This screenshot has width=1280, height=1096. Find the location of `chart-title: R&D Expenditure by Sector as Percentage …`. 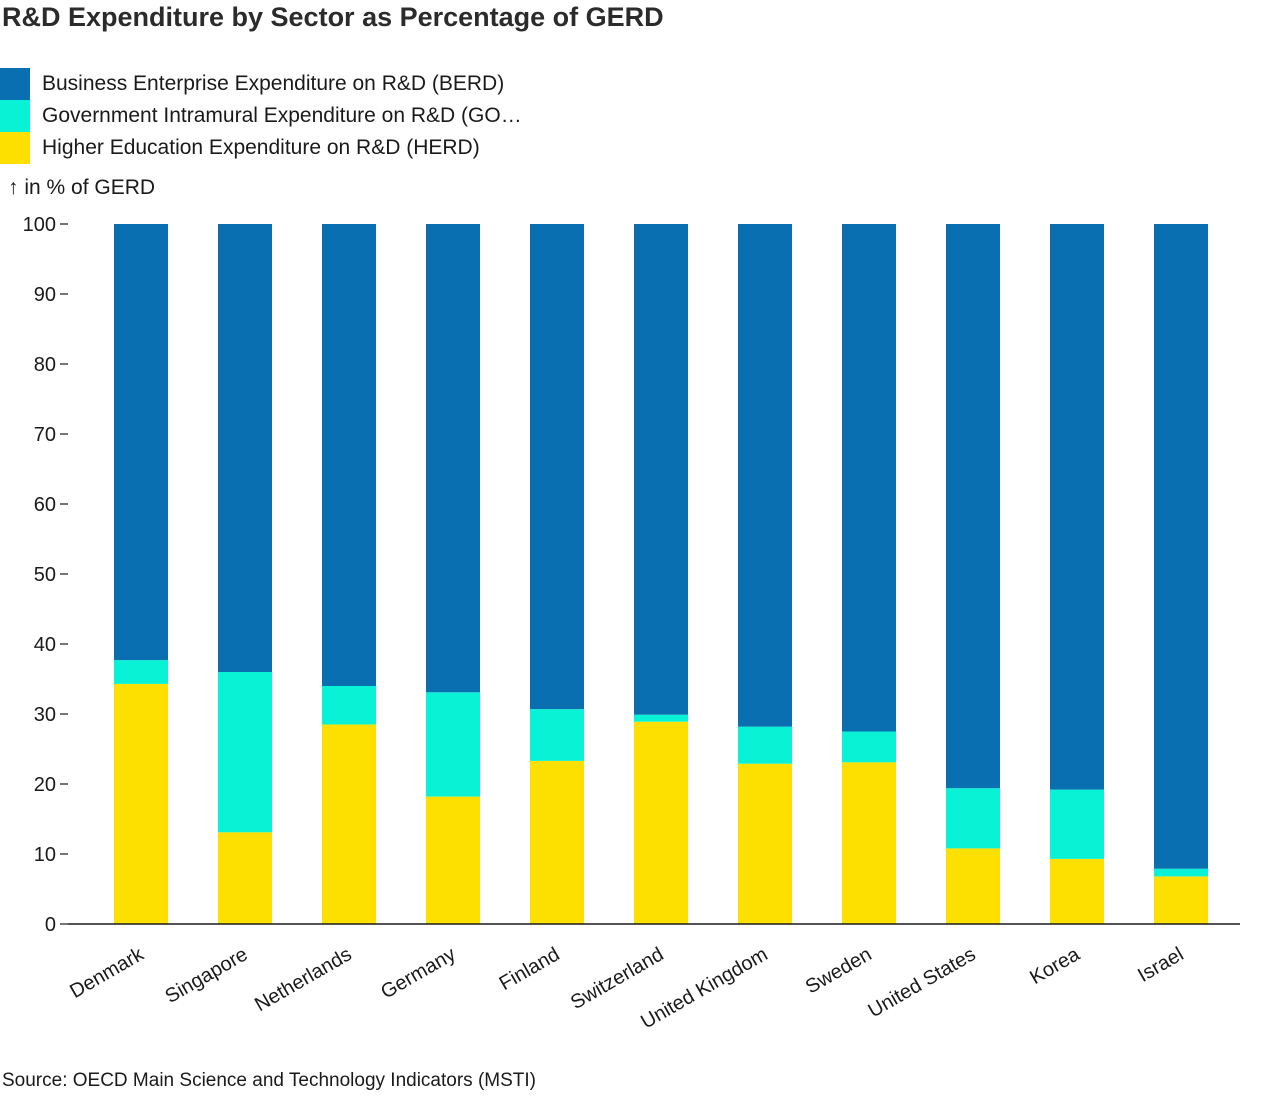

chart-title: R&D Expenditure by Sector as Percentage … is located at coordinates (333, 17).